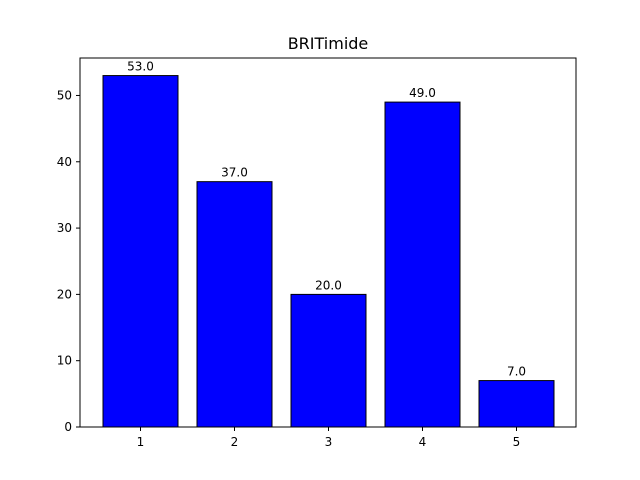 The height and width of the screenshot is (480, 640). Describe the element at coordinates (68, 261) in the screenshot. I see `y-axis-ticks: 0 10 20 30 40 50` at that location.